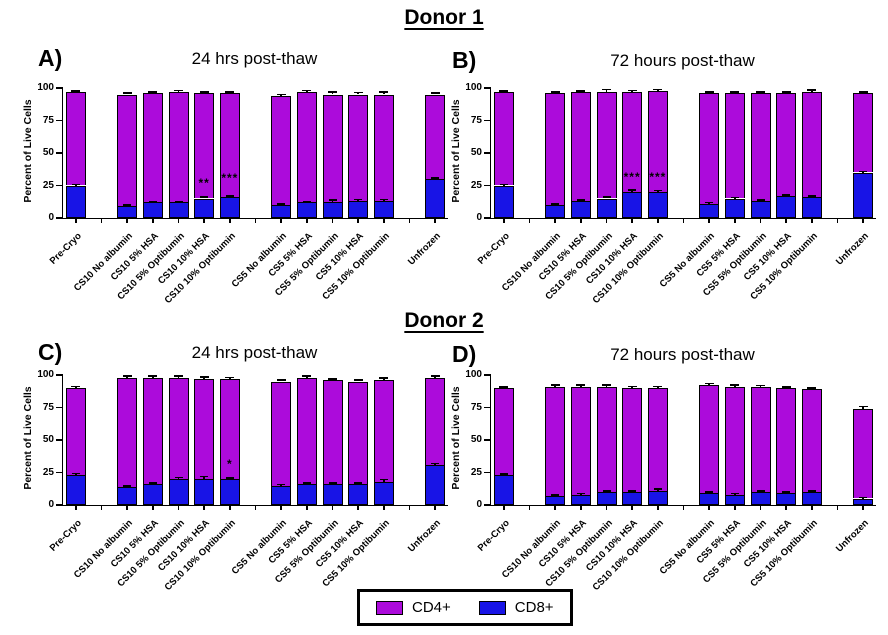  What do you see at coordinates (65, 248) in the screenshot?
I see `x-axis-label: Pre-Cryo` at bounding box center [65, 248].